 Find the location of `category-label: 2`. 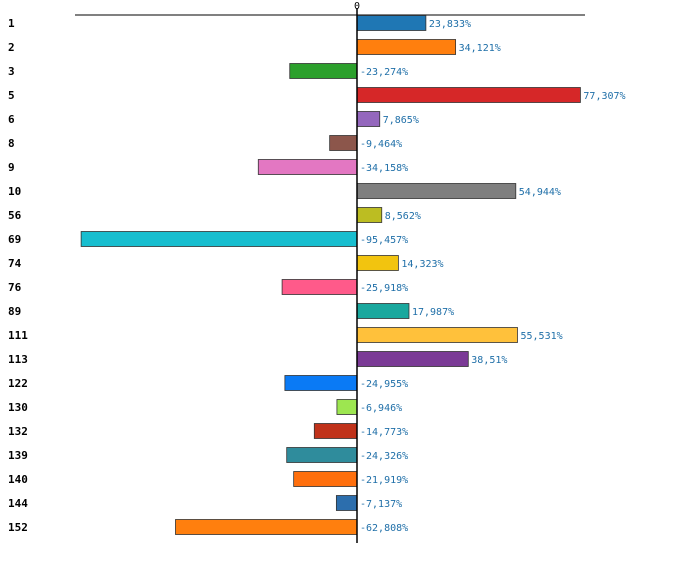

category-label: 2 is located at coordinates (11, 47).